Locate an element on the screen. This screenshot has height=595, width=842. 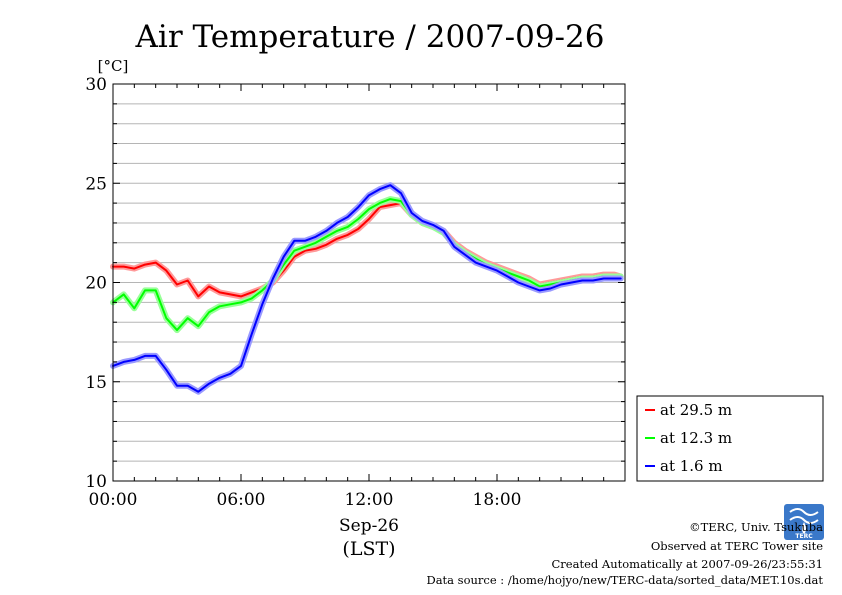
legend: at 29.5 m at 12.3 m at 1.6 m is located at coordinates (730, 438).